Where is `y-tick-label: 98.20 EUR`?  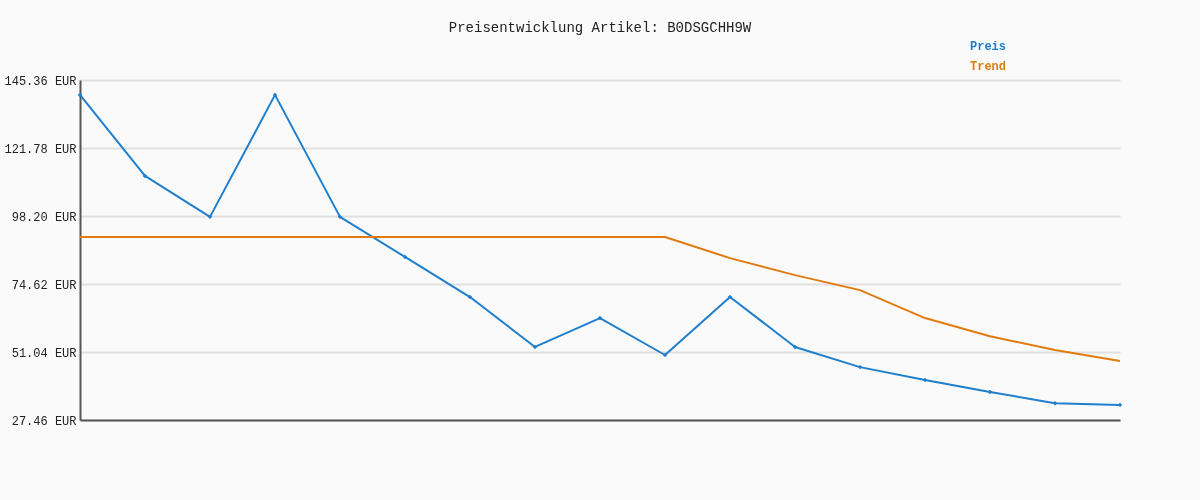 y-tick-label: 98.20 EUR is located at coordinates (44, 217).